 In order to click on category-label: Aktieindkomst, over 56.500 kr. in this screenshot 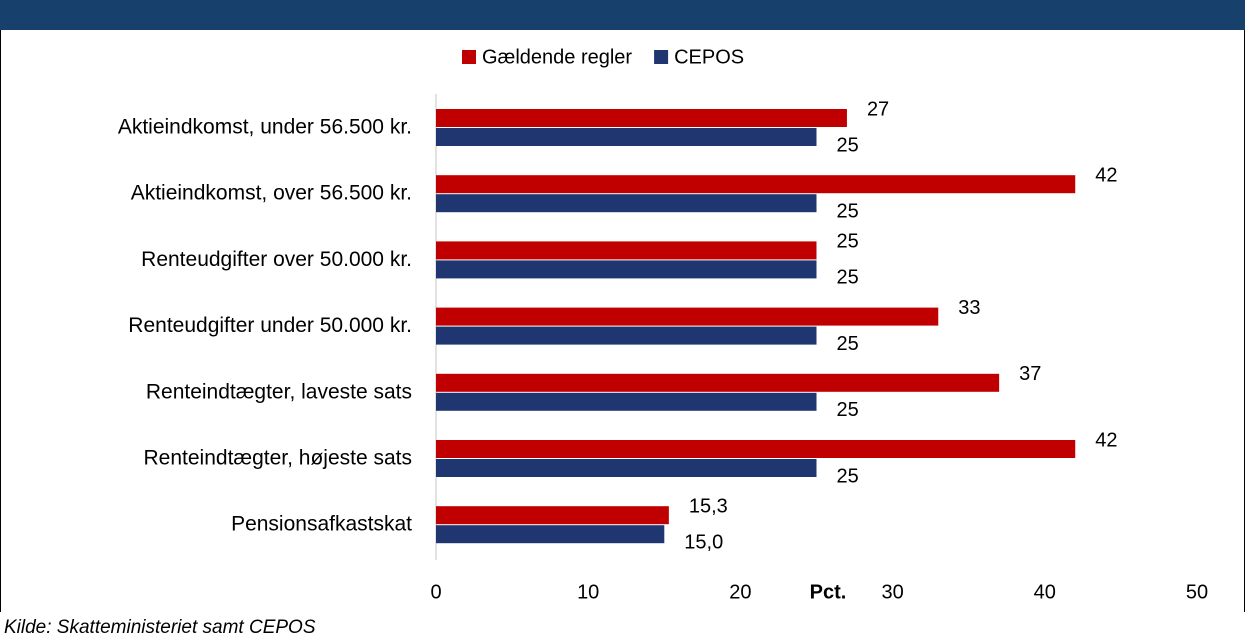, I will do `click(271, 193)`.